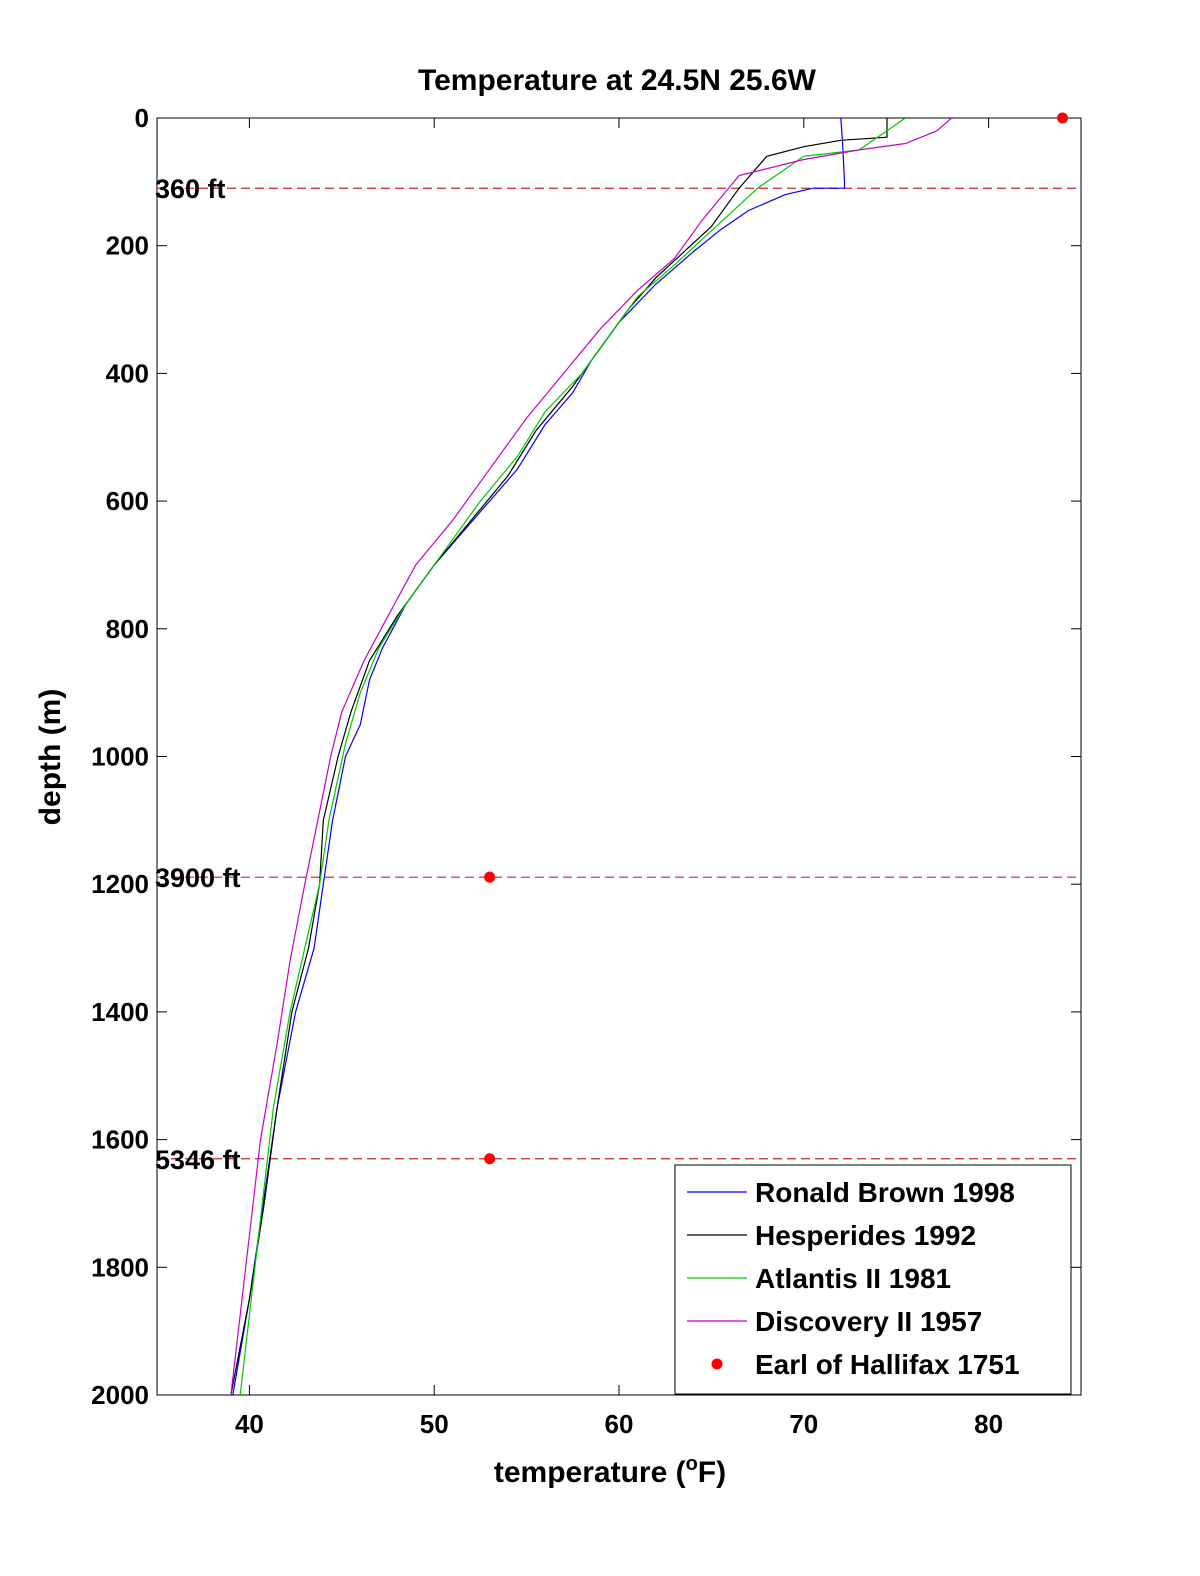 This screenshot has height=1576, width=1200. Describe the element at coordinates (120, 884) in the screenshot. I see `y-tick-label: 1200` at that location.